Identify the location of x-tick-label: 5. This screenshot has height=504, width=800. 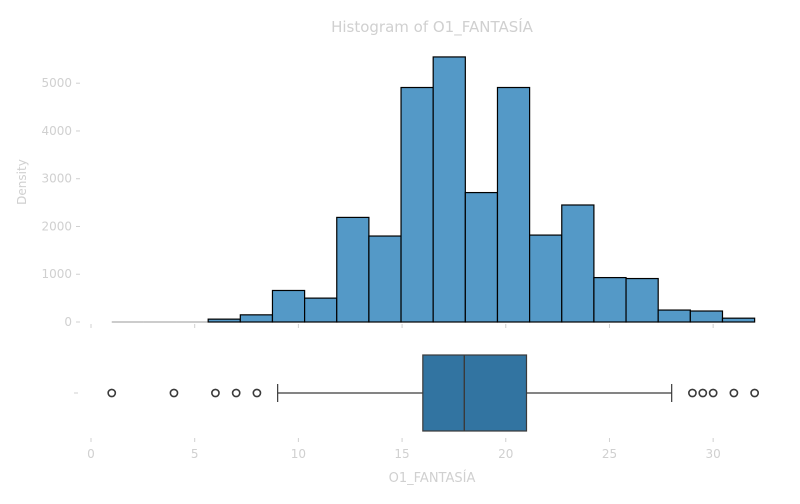
(195, 454).